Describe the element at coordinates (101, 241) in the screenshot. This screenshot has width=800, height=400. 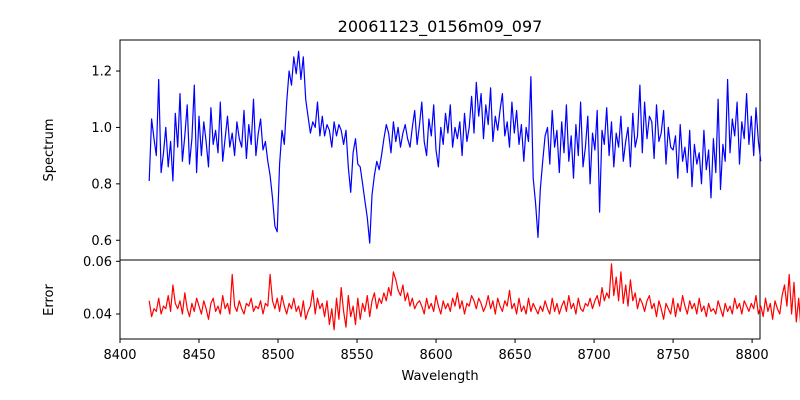
I see `spectrum-ytick-label: 0.6` at that location.